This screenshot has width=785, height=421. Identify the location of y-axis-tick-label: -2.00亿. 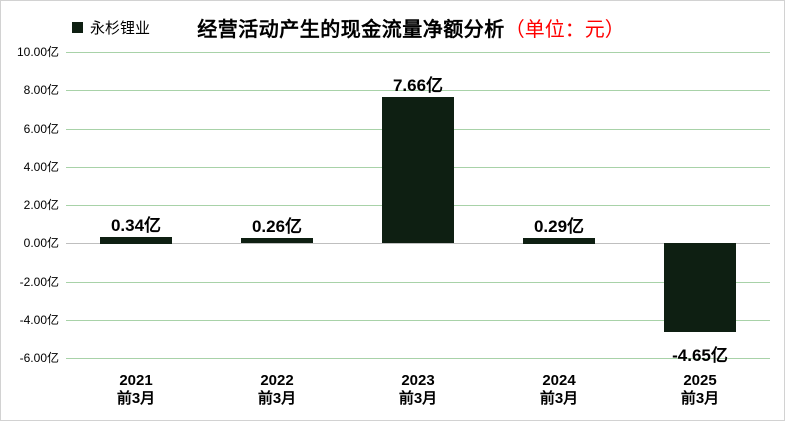
(39, 282).